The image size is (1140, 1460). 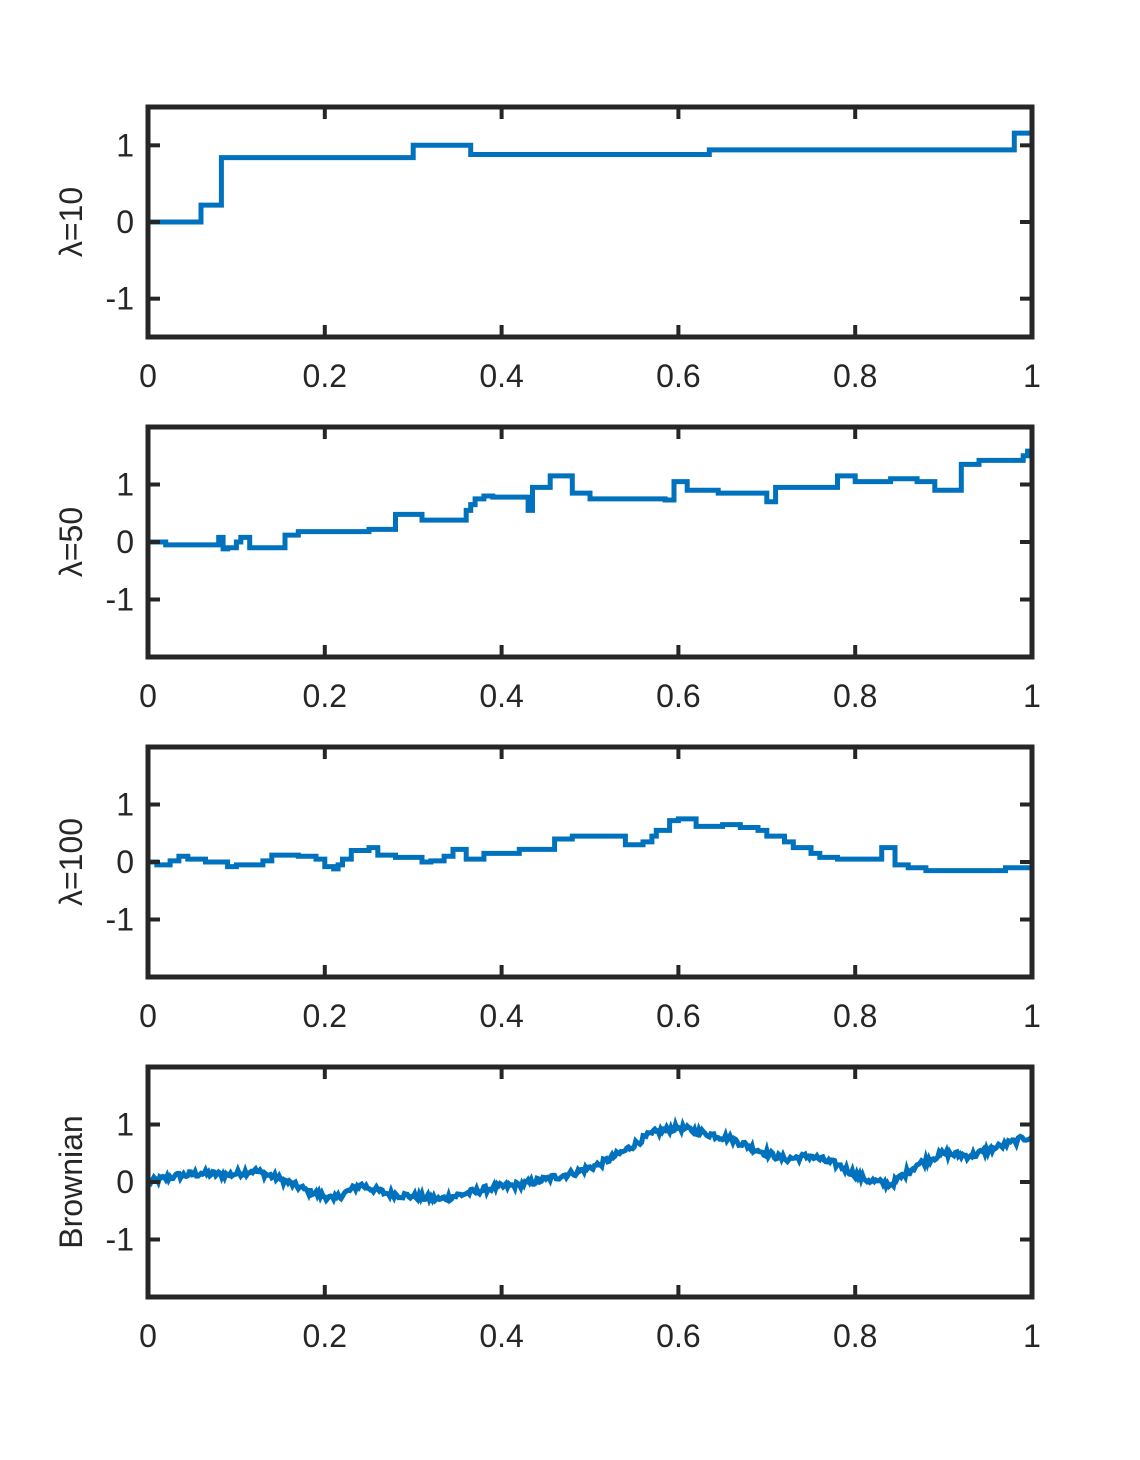 I want to click on y-axis-label: λ=10, so click(x=71, y=222).